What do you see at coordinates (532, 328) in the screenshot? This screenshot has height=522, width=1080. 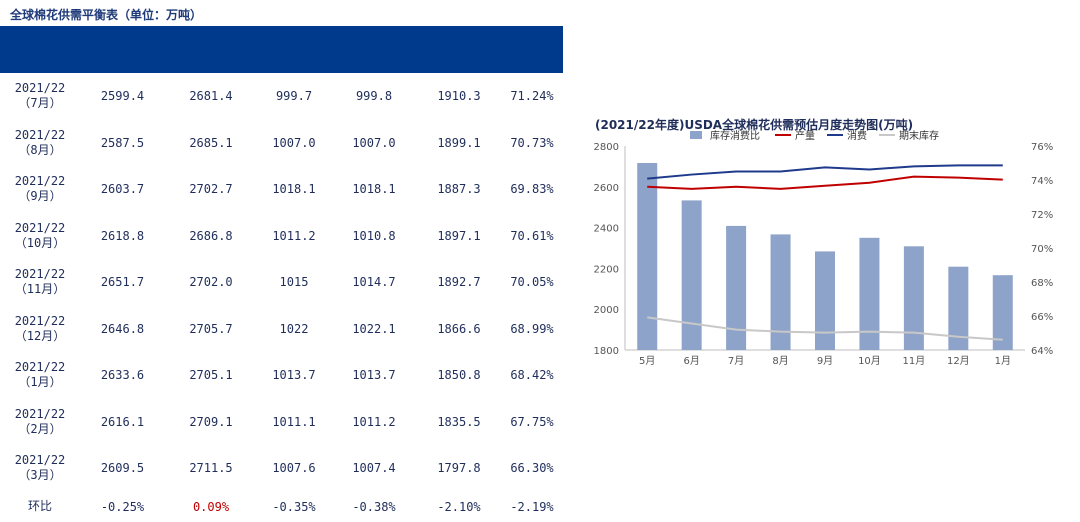 I see `value-cell: 68.99%` at bounding box center [532, 328].